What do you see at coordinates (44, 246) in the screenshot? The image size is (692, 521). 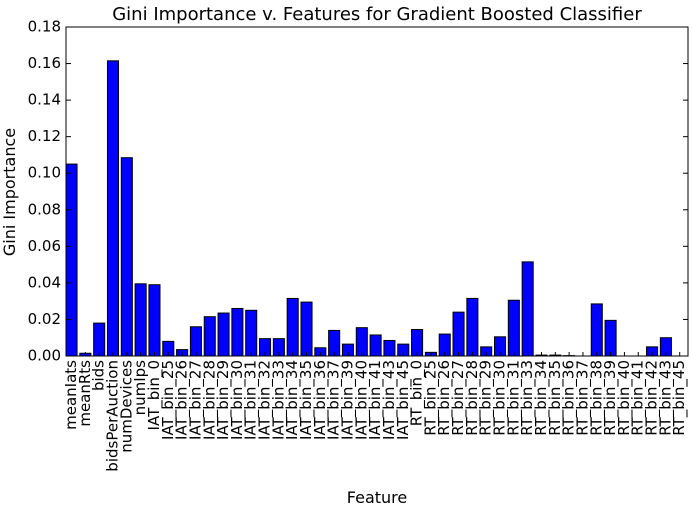 I see `y-tick-label: 0.06` at bounding box center [44, 246].